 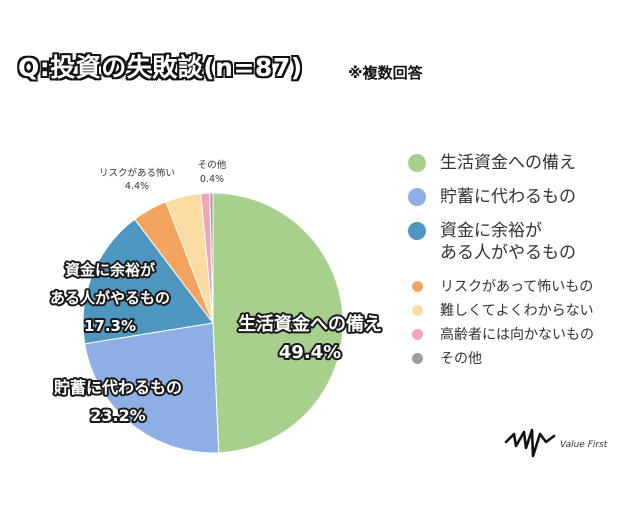 What do you see at coordinates (160, 67) in the screenshot?
I see `chart-title: Q:投資の失敗談(n=87)` at bounding box center [160, 67].